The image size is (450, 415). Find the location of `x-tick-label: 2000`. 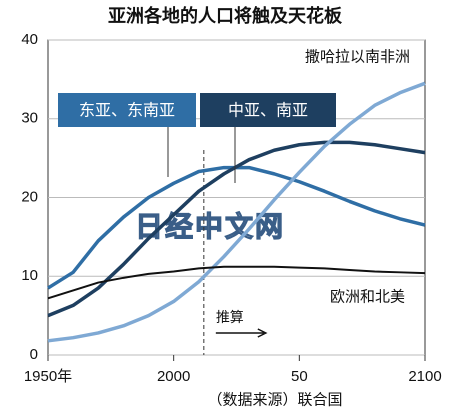

x-tick-label: 2000 is located at coordinates (173, 376).